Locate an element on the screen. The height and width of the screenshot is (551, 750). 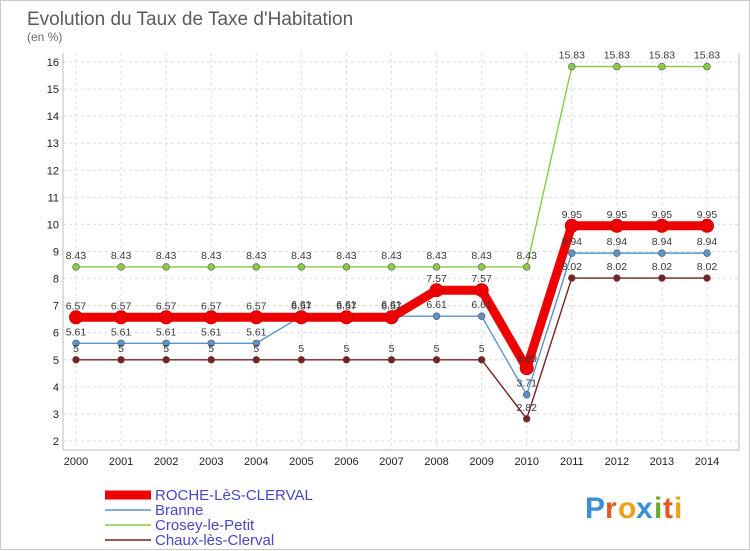
x-tick-label: 2000 is located at coordinates (76, 462).